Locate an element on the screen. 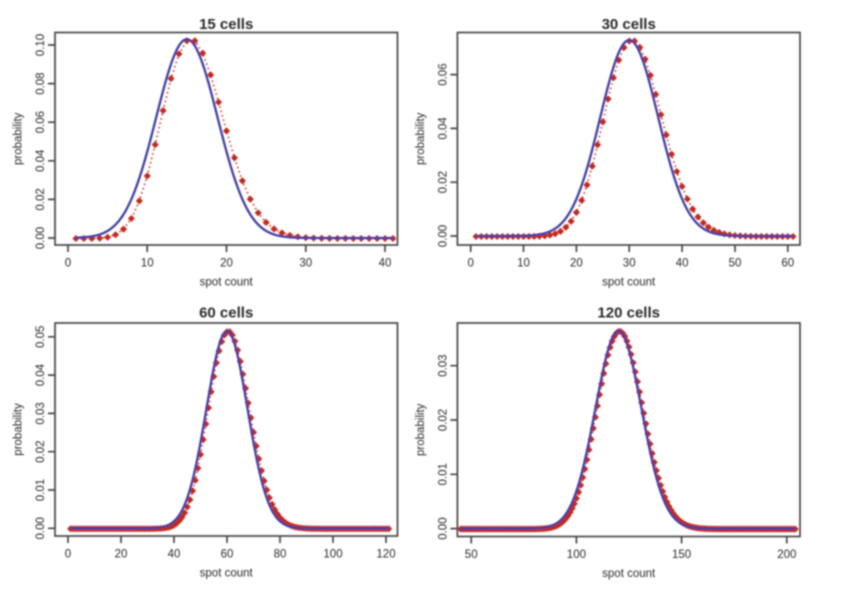 Image resolution: width=856 pixels, height=593 pixels. svg-text: 0.08 is located at coordinates (41, 83).